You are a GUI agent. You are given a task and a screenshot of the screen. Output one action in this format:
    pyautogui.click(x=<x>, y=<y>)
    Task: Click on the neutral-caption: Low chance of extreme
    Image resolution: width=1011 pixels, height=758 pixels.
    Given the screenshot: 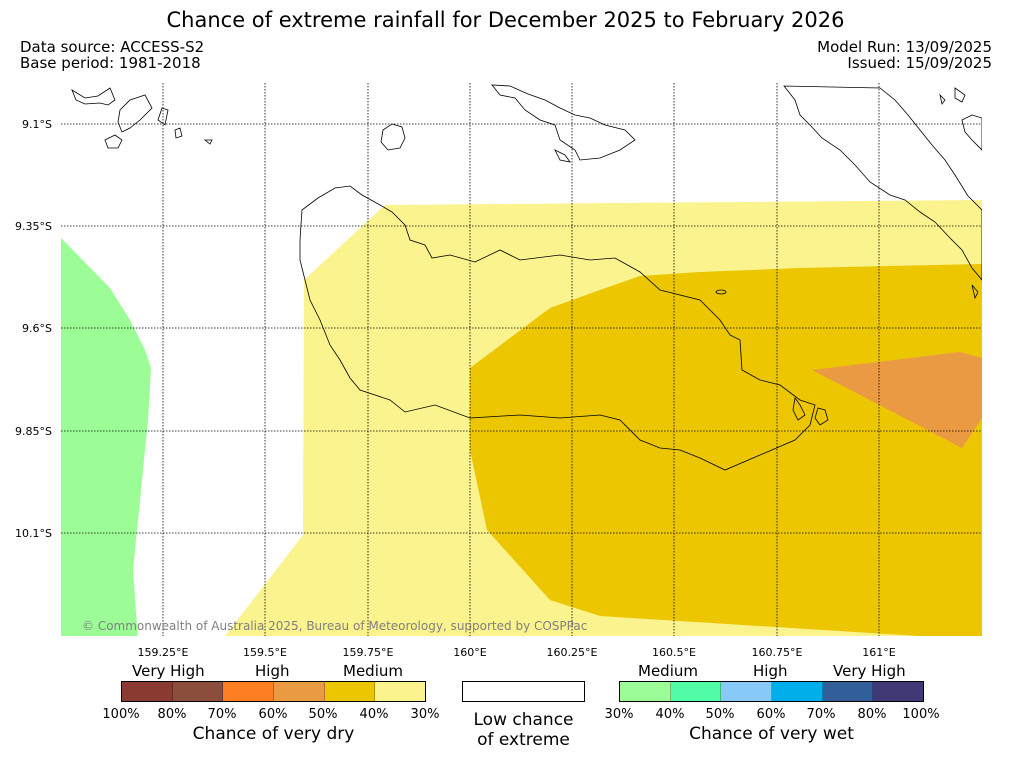 What is the action you would take?
    pyautogui.click(x=523, y=730)
    